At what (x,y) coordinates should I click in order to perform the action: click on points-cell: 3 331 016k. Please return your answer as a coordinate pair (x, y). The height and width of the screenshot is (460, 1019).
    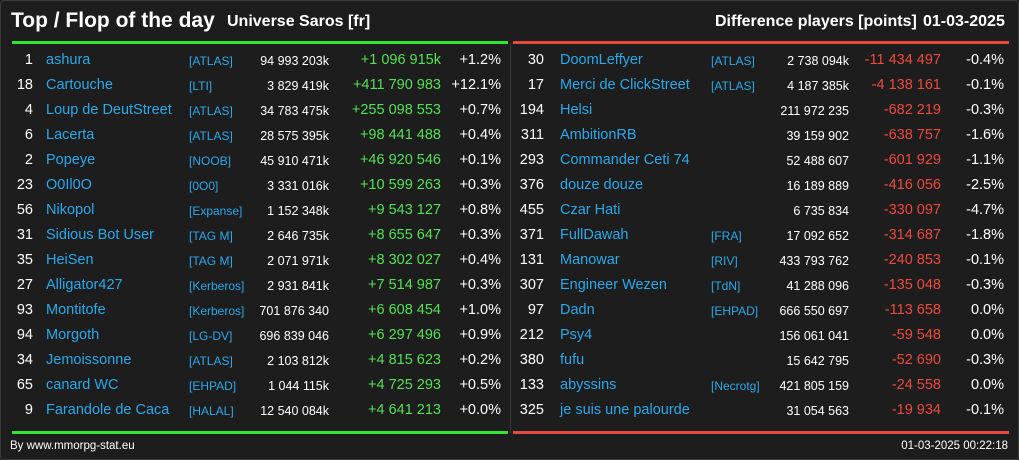
    Looking at the image, I should click on (298, 186).